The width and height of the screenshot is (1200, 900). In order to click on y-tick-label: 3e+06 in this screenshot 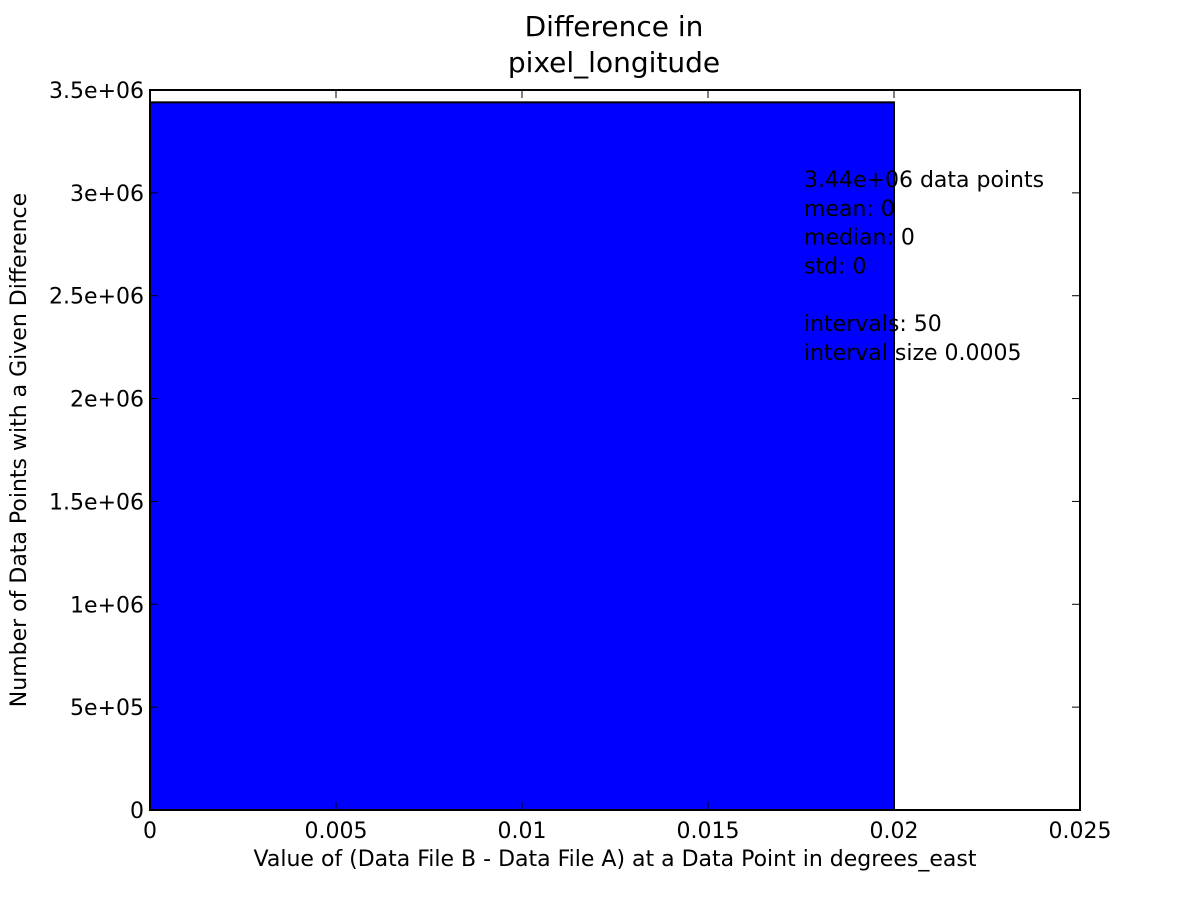, I will do `click(107, 194)`.